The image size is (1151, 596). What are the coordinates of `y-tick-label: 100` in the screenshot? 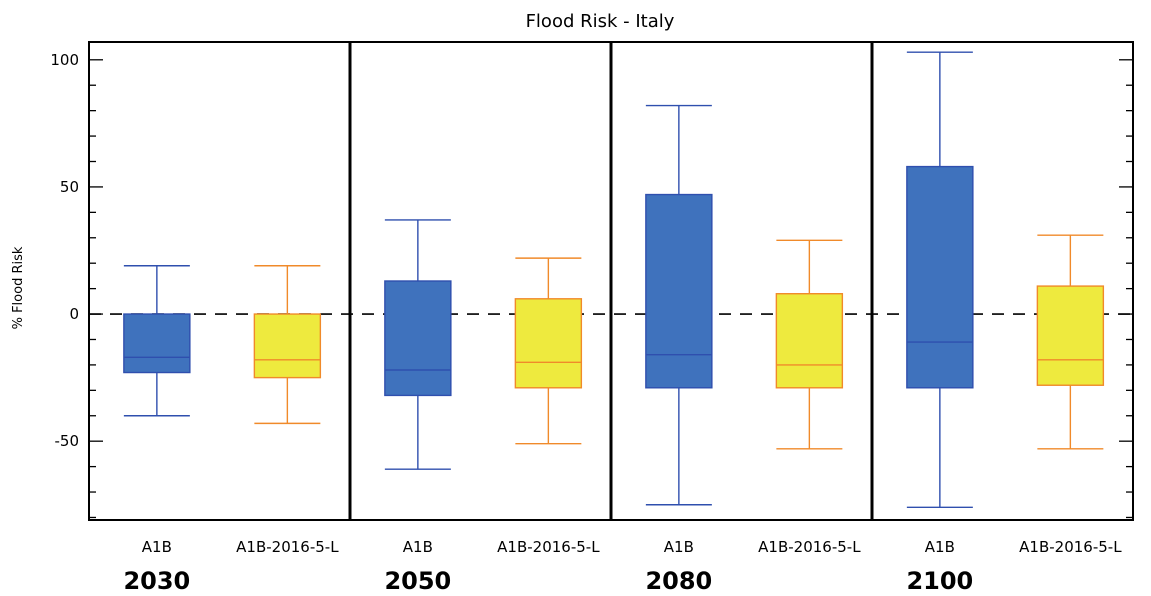 It's located at (64, 60).